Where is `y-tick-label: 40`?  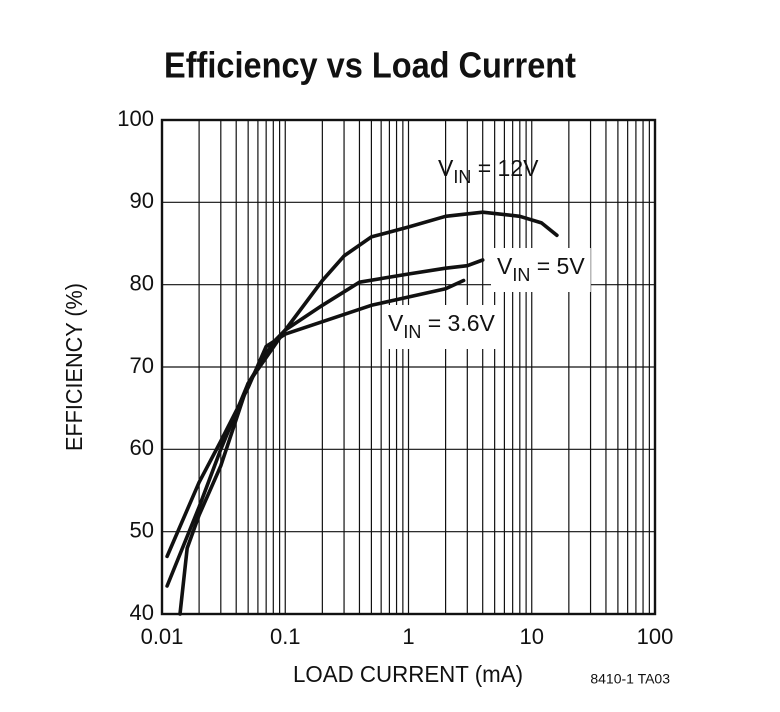
y-tick-label: 40 is located at coordinates (142, 612).